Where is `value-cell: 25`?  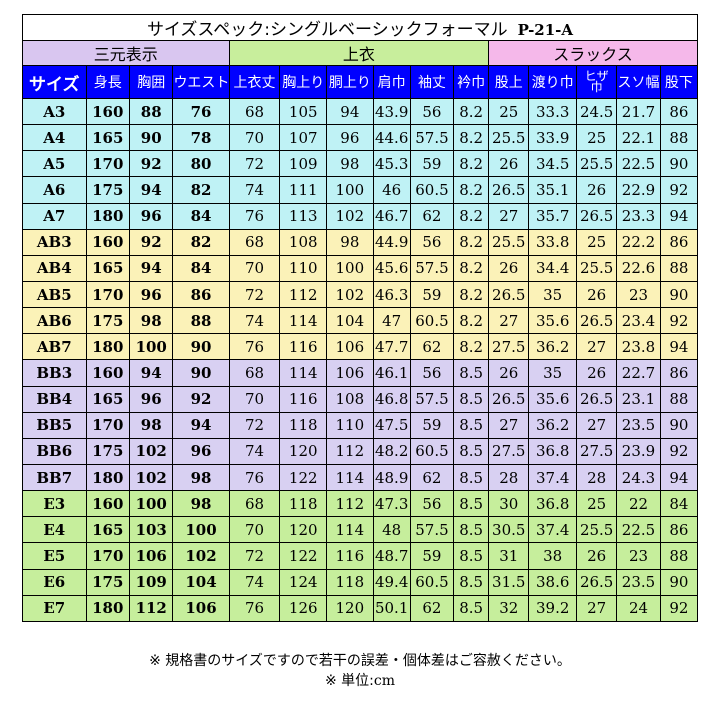
value-cell: 25 is located at coordinates (597, 138).